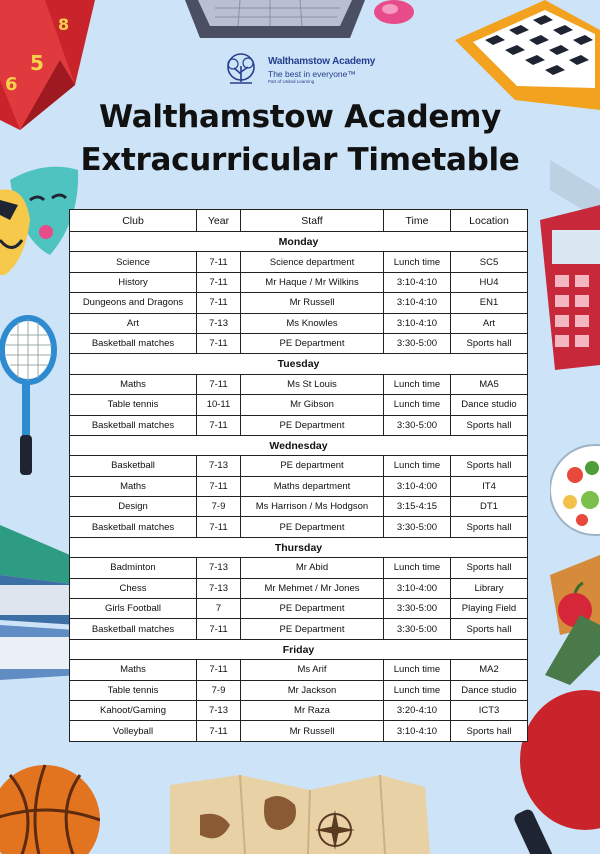 The height and width of the screenshot is (854, 600). I want to click on table-row: Maths 7-11 Maths department 3:10-4:00 IT4, so click(298, 486).